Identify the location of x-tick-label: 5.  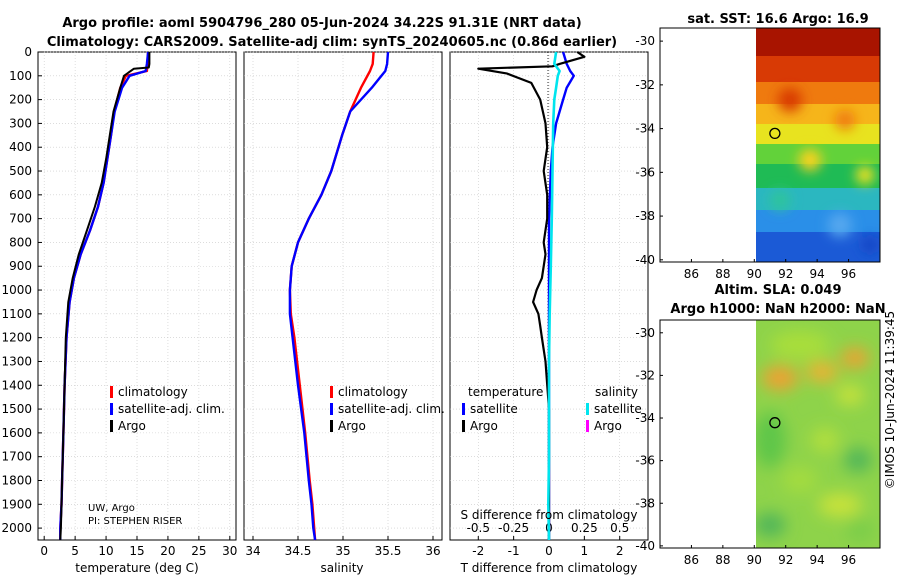
(75, 551).